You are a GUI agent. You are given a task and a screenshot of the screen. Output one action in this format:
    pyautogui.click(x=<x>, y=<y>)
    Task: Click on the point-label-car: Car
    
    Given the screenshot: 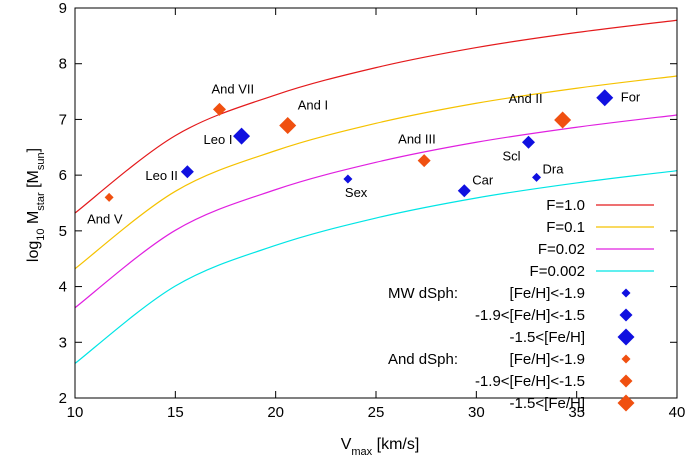 What is the action you would take?
    pyautogui.click(x=483, y=180)
    